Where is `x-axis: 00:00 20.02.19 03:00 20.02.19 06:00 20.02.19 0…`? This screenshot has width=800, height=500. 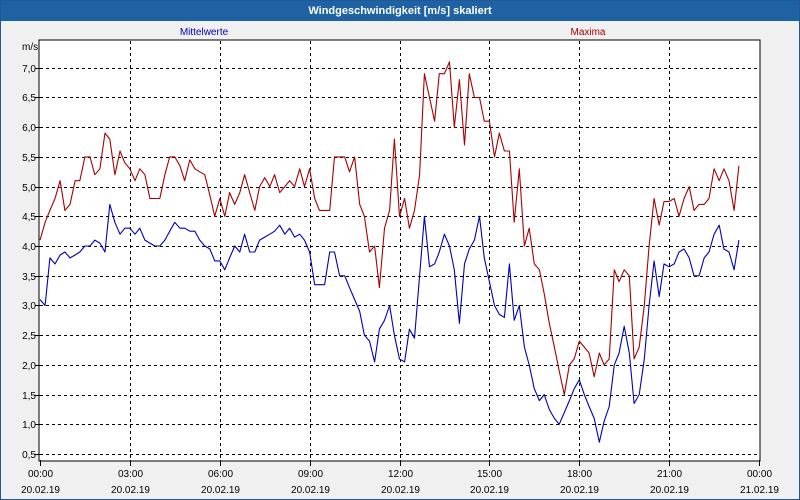
x-axis: 00:00 20.02.19 03:00 20.02.19 06:00 20.02.19 0… is located at coordinates (400, 478).